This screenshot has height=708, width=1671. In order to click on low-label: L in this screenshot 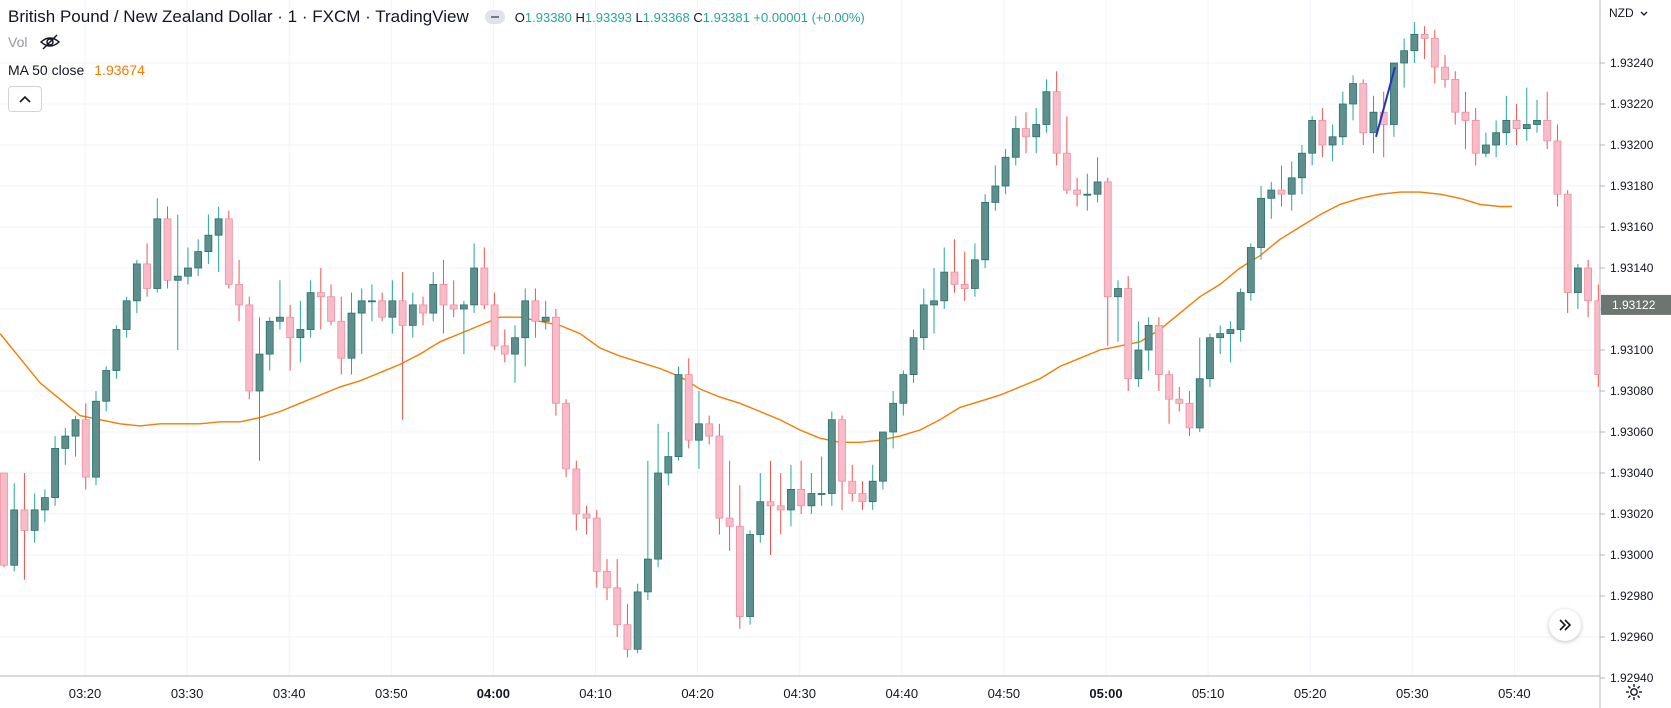, I will do `click(639, 17)`.